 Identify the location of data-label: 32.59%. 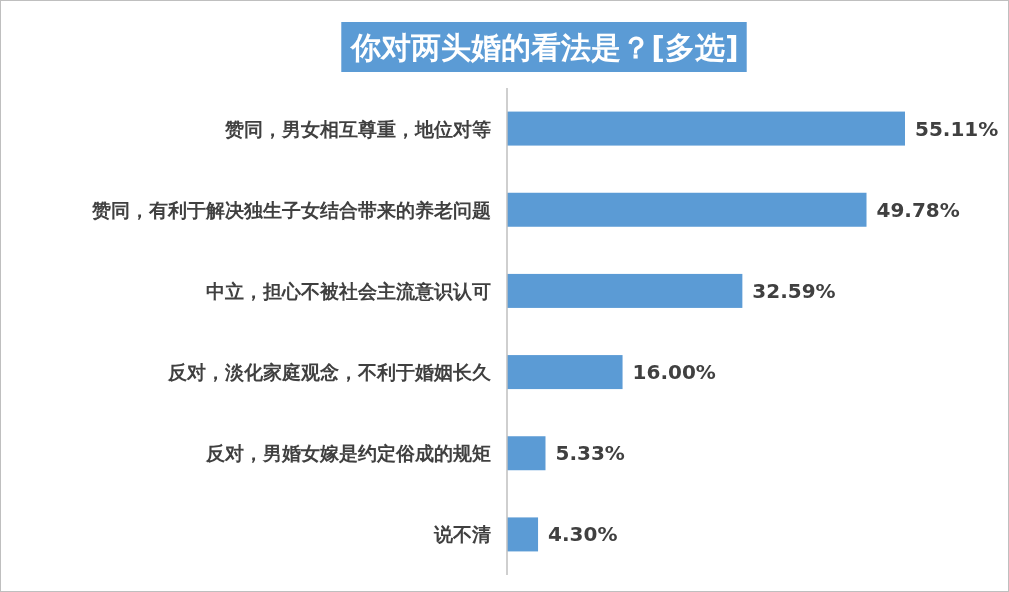
(794, 290).